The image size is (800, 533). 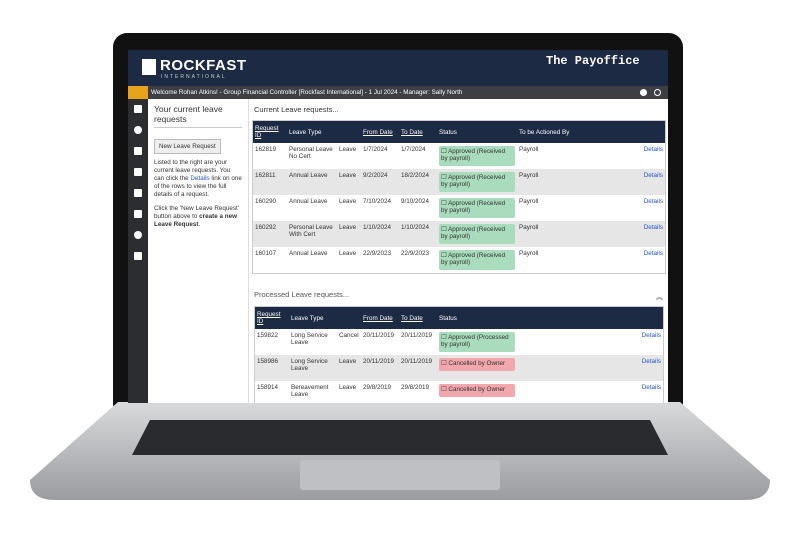 I want to click on cell: 1/10/2024, so click(x=418, y=234).